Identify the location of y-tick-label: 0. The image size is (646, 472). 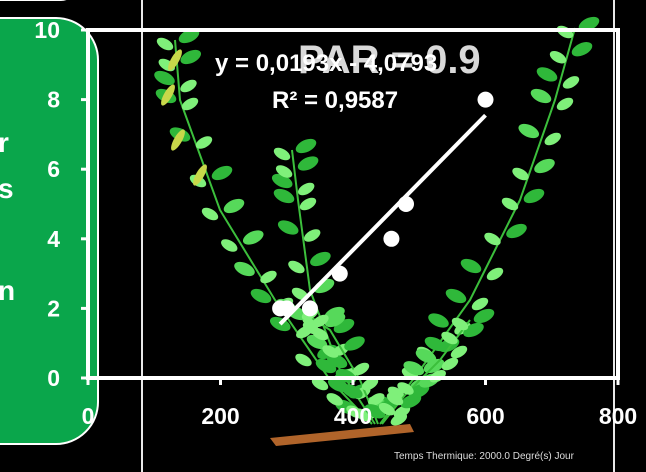
(53, 378).